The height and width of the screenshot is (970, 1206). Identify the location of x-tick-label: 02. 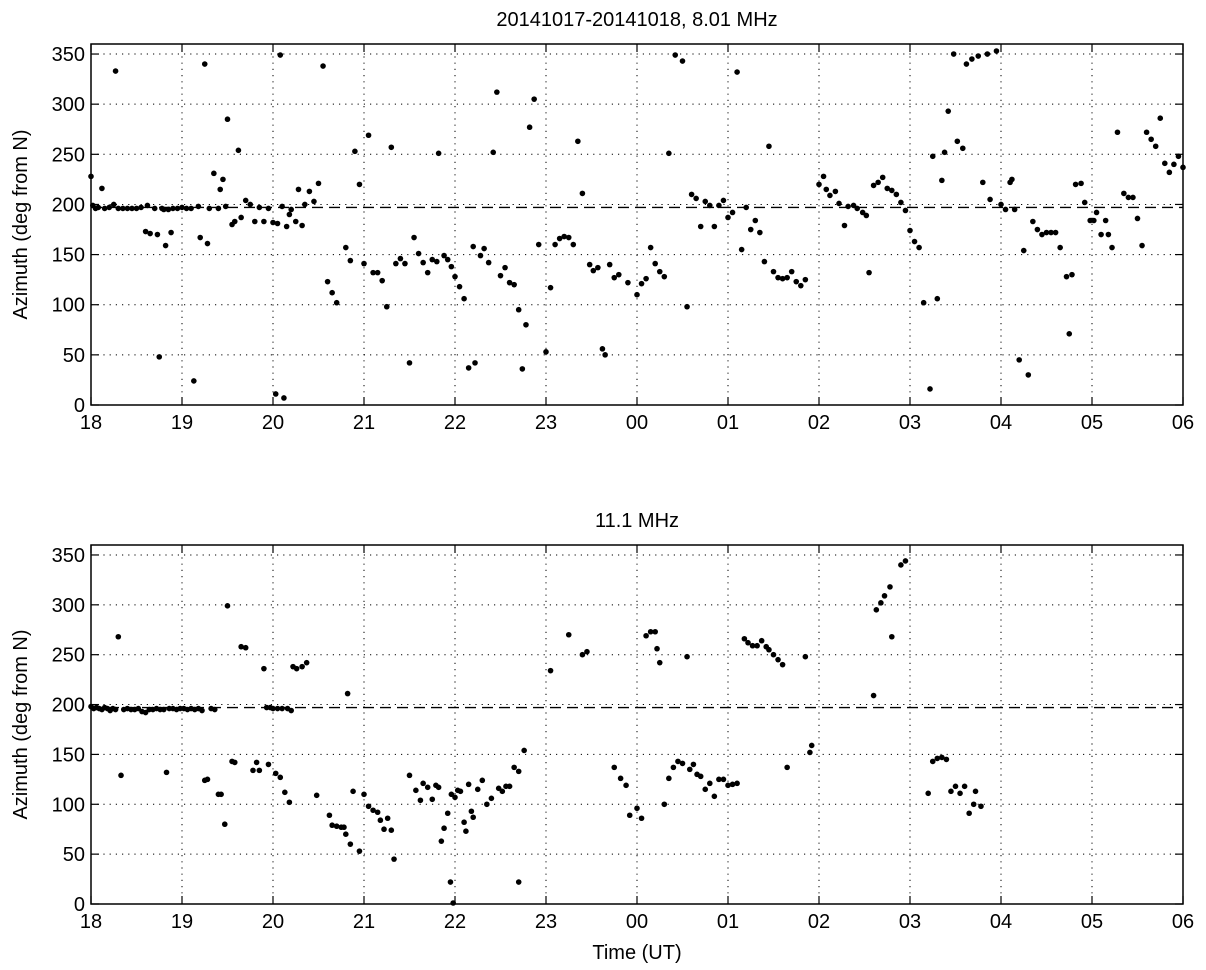
(819, 423).